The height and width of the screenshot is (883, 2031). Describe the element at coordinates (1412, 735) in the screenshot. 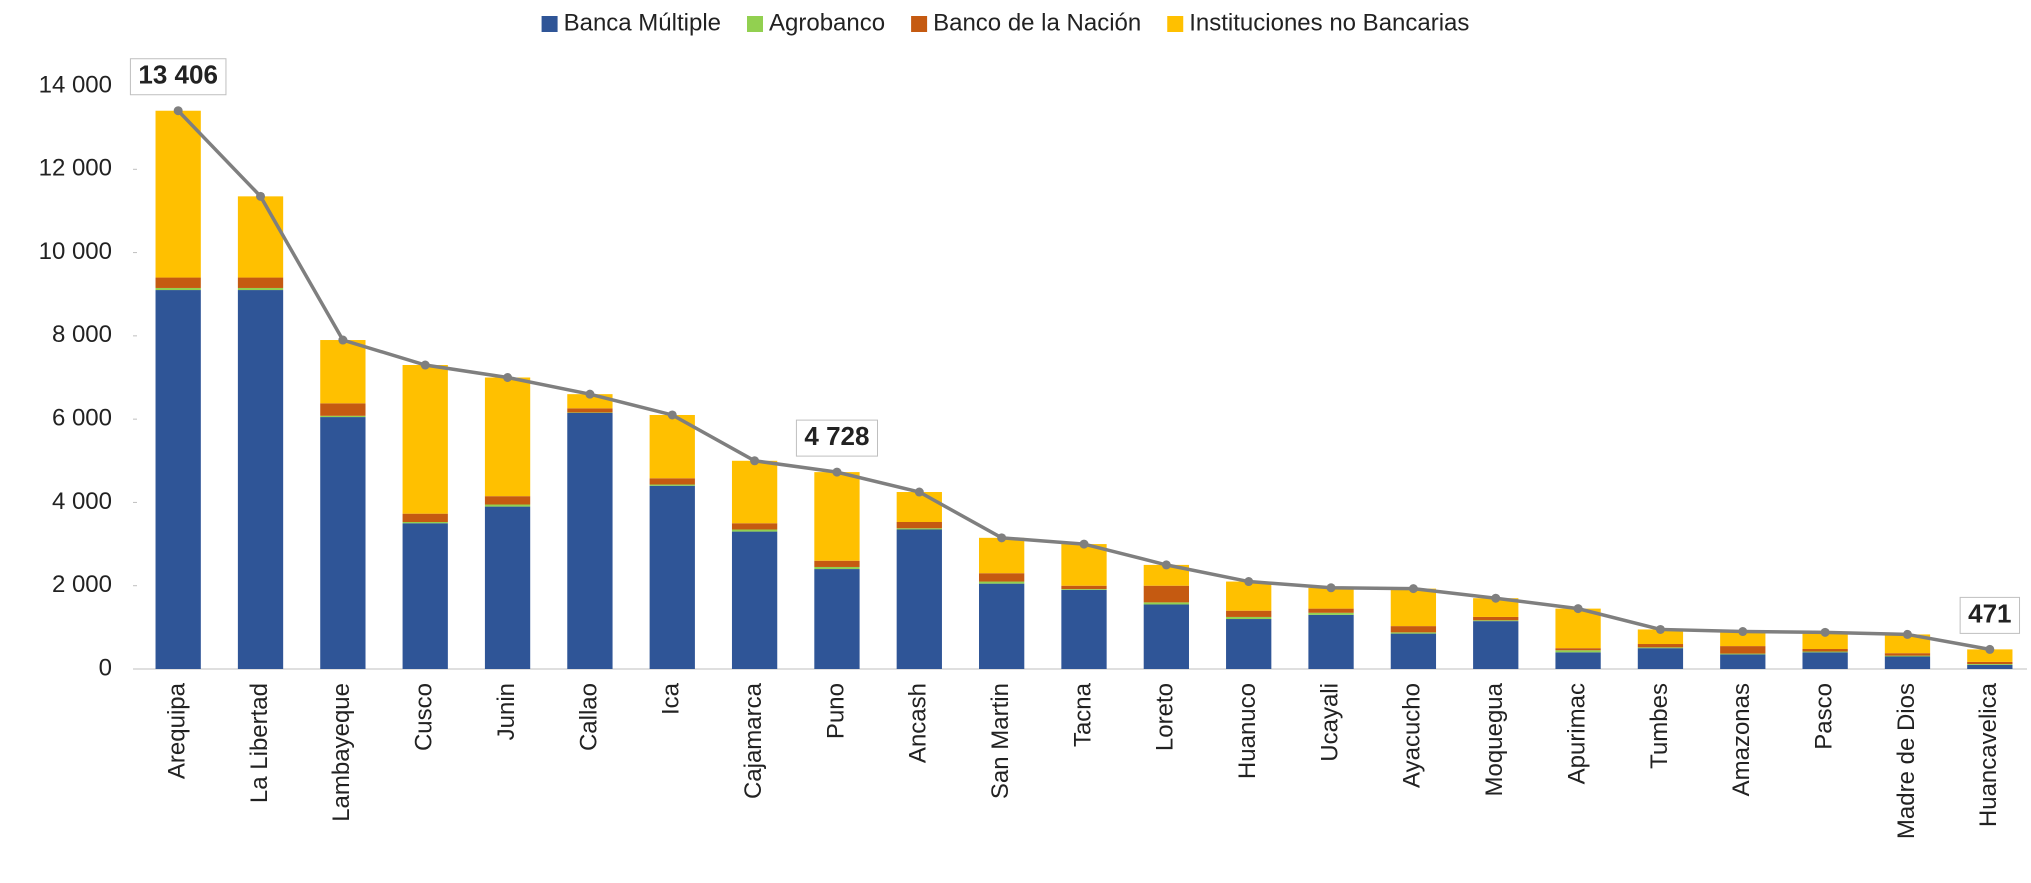

I see `x-tick-label: Ayacucho` at that location.